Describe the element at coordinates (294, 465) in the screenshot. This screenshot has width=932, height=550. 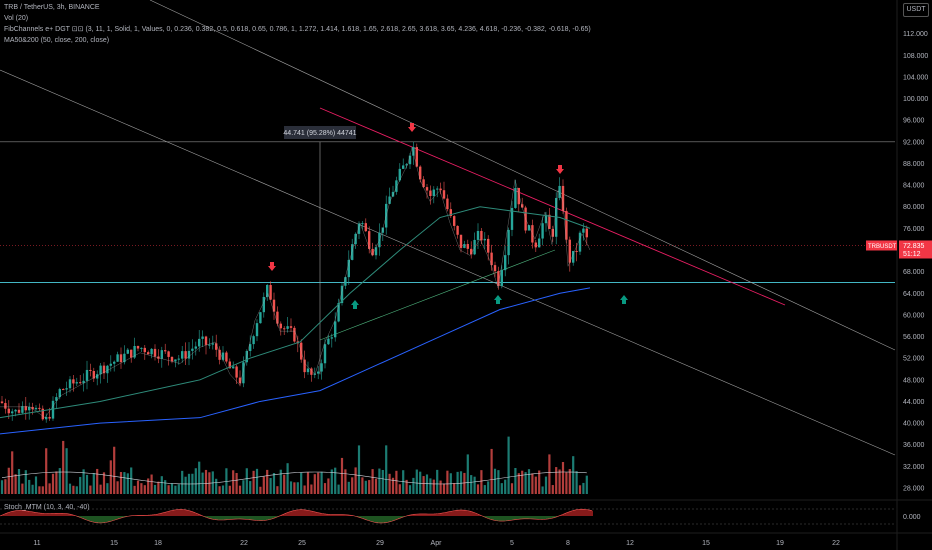
I see `volume-bars-group` at that location.